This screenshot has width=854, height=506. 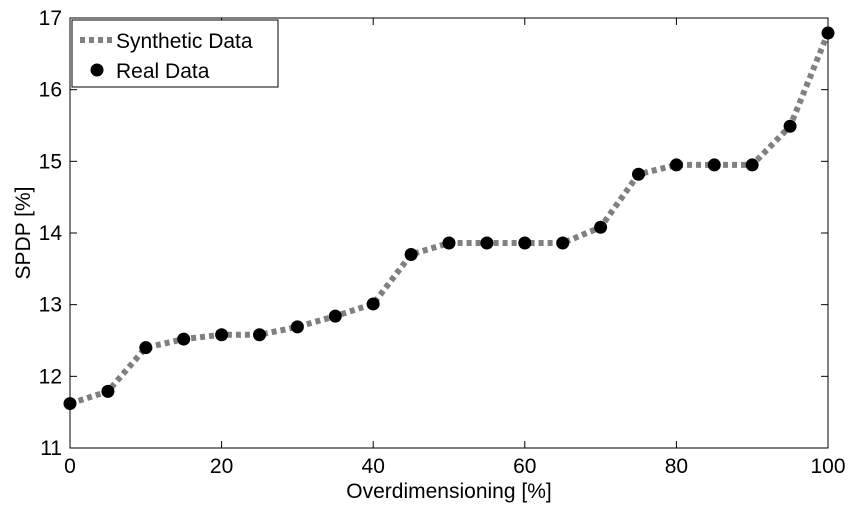 What do you see at coordinates (676, 466) in the screenshot?
I see `x-tick-label: 80` at bounding box center [676, 466].